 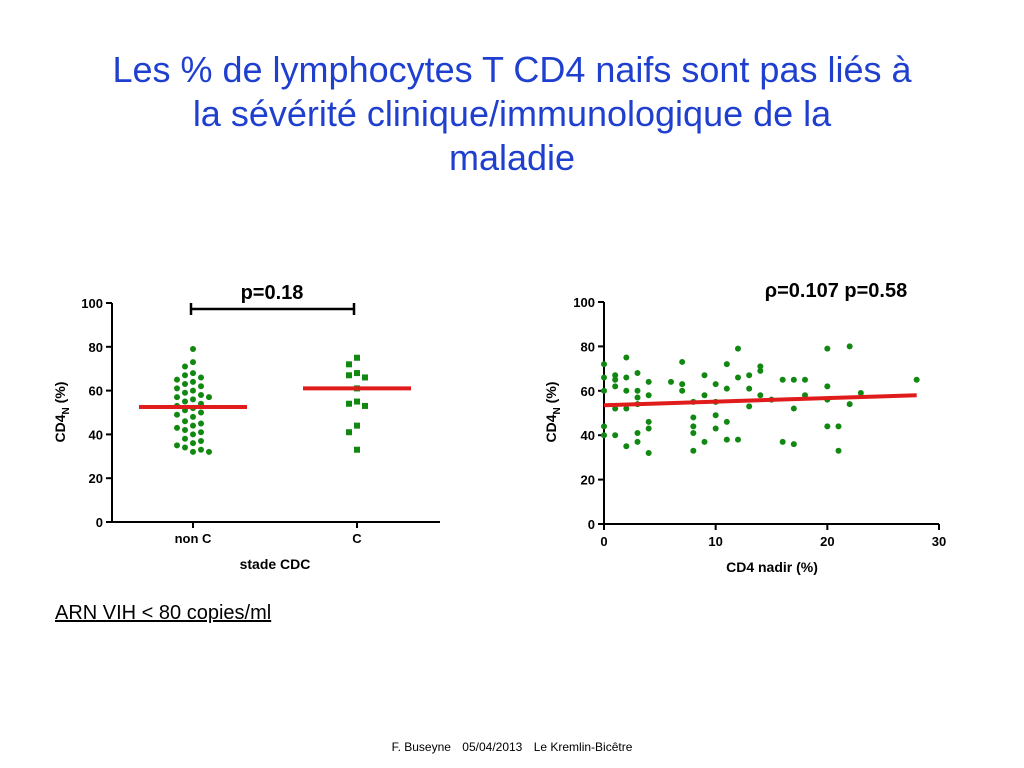 What do you see at coordinates (588, 435) in the screenshot?
I see `y-tick-label: 40` at bounding box center [588, 435].